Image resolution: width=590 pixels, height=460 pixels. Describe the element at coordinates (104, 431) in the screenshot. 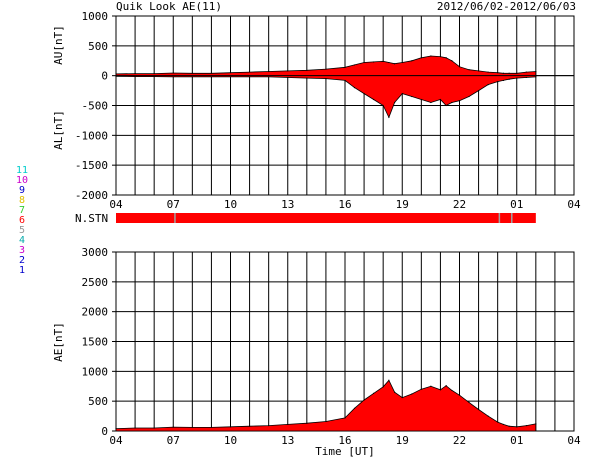

I see `bottom-ytick-label: 0` at that location.